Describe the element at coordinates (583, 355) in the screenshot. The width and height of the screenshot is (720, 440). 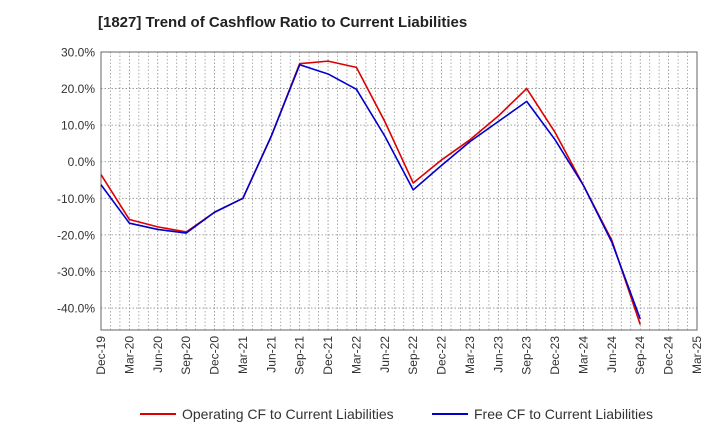
I see `x-tick-label: Mar-24` at that location.